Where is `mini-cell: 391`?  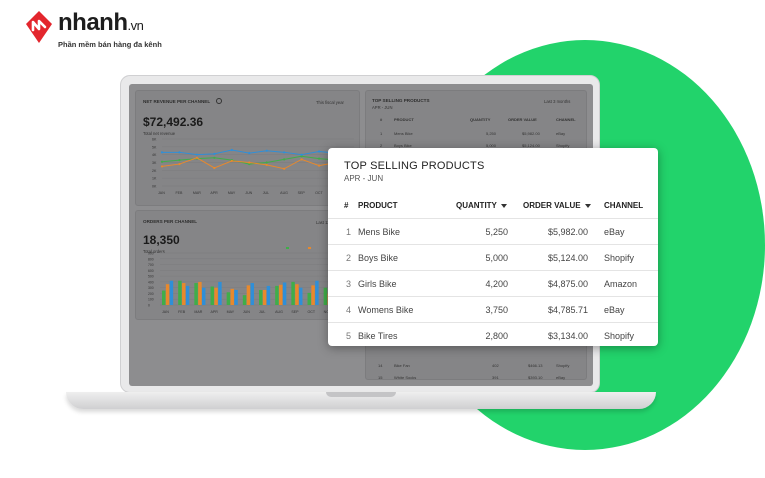 mini-cell: 391 is located at coordinates (495, 377).